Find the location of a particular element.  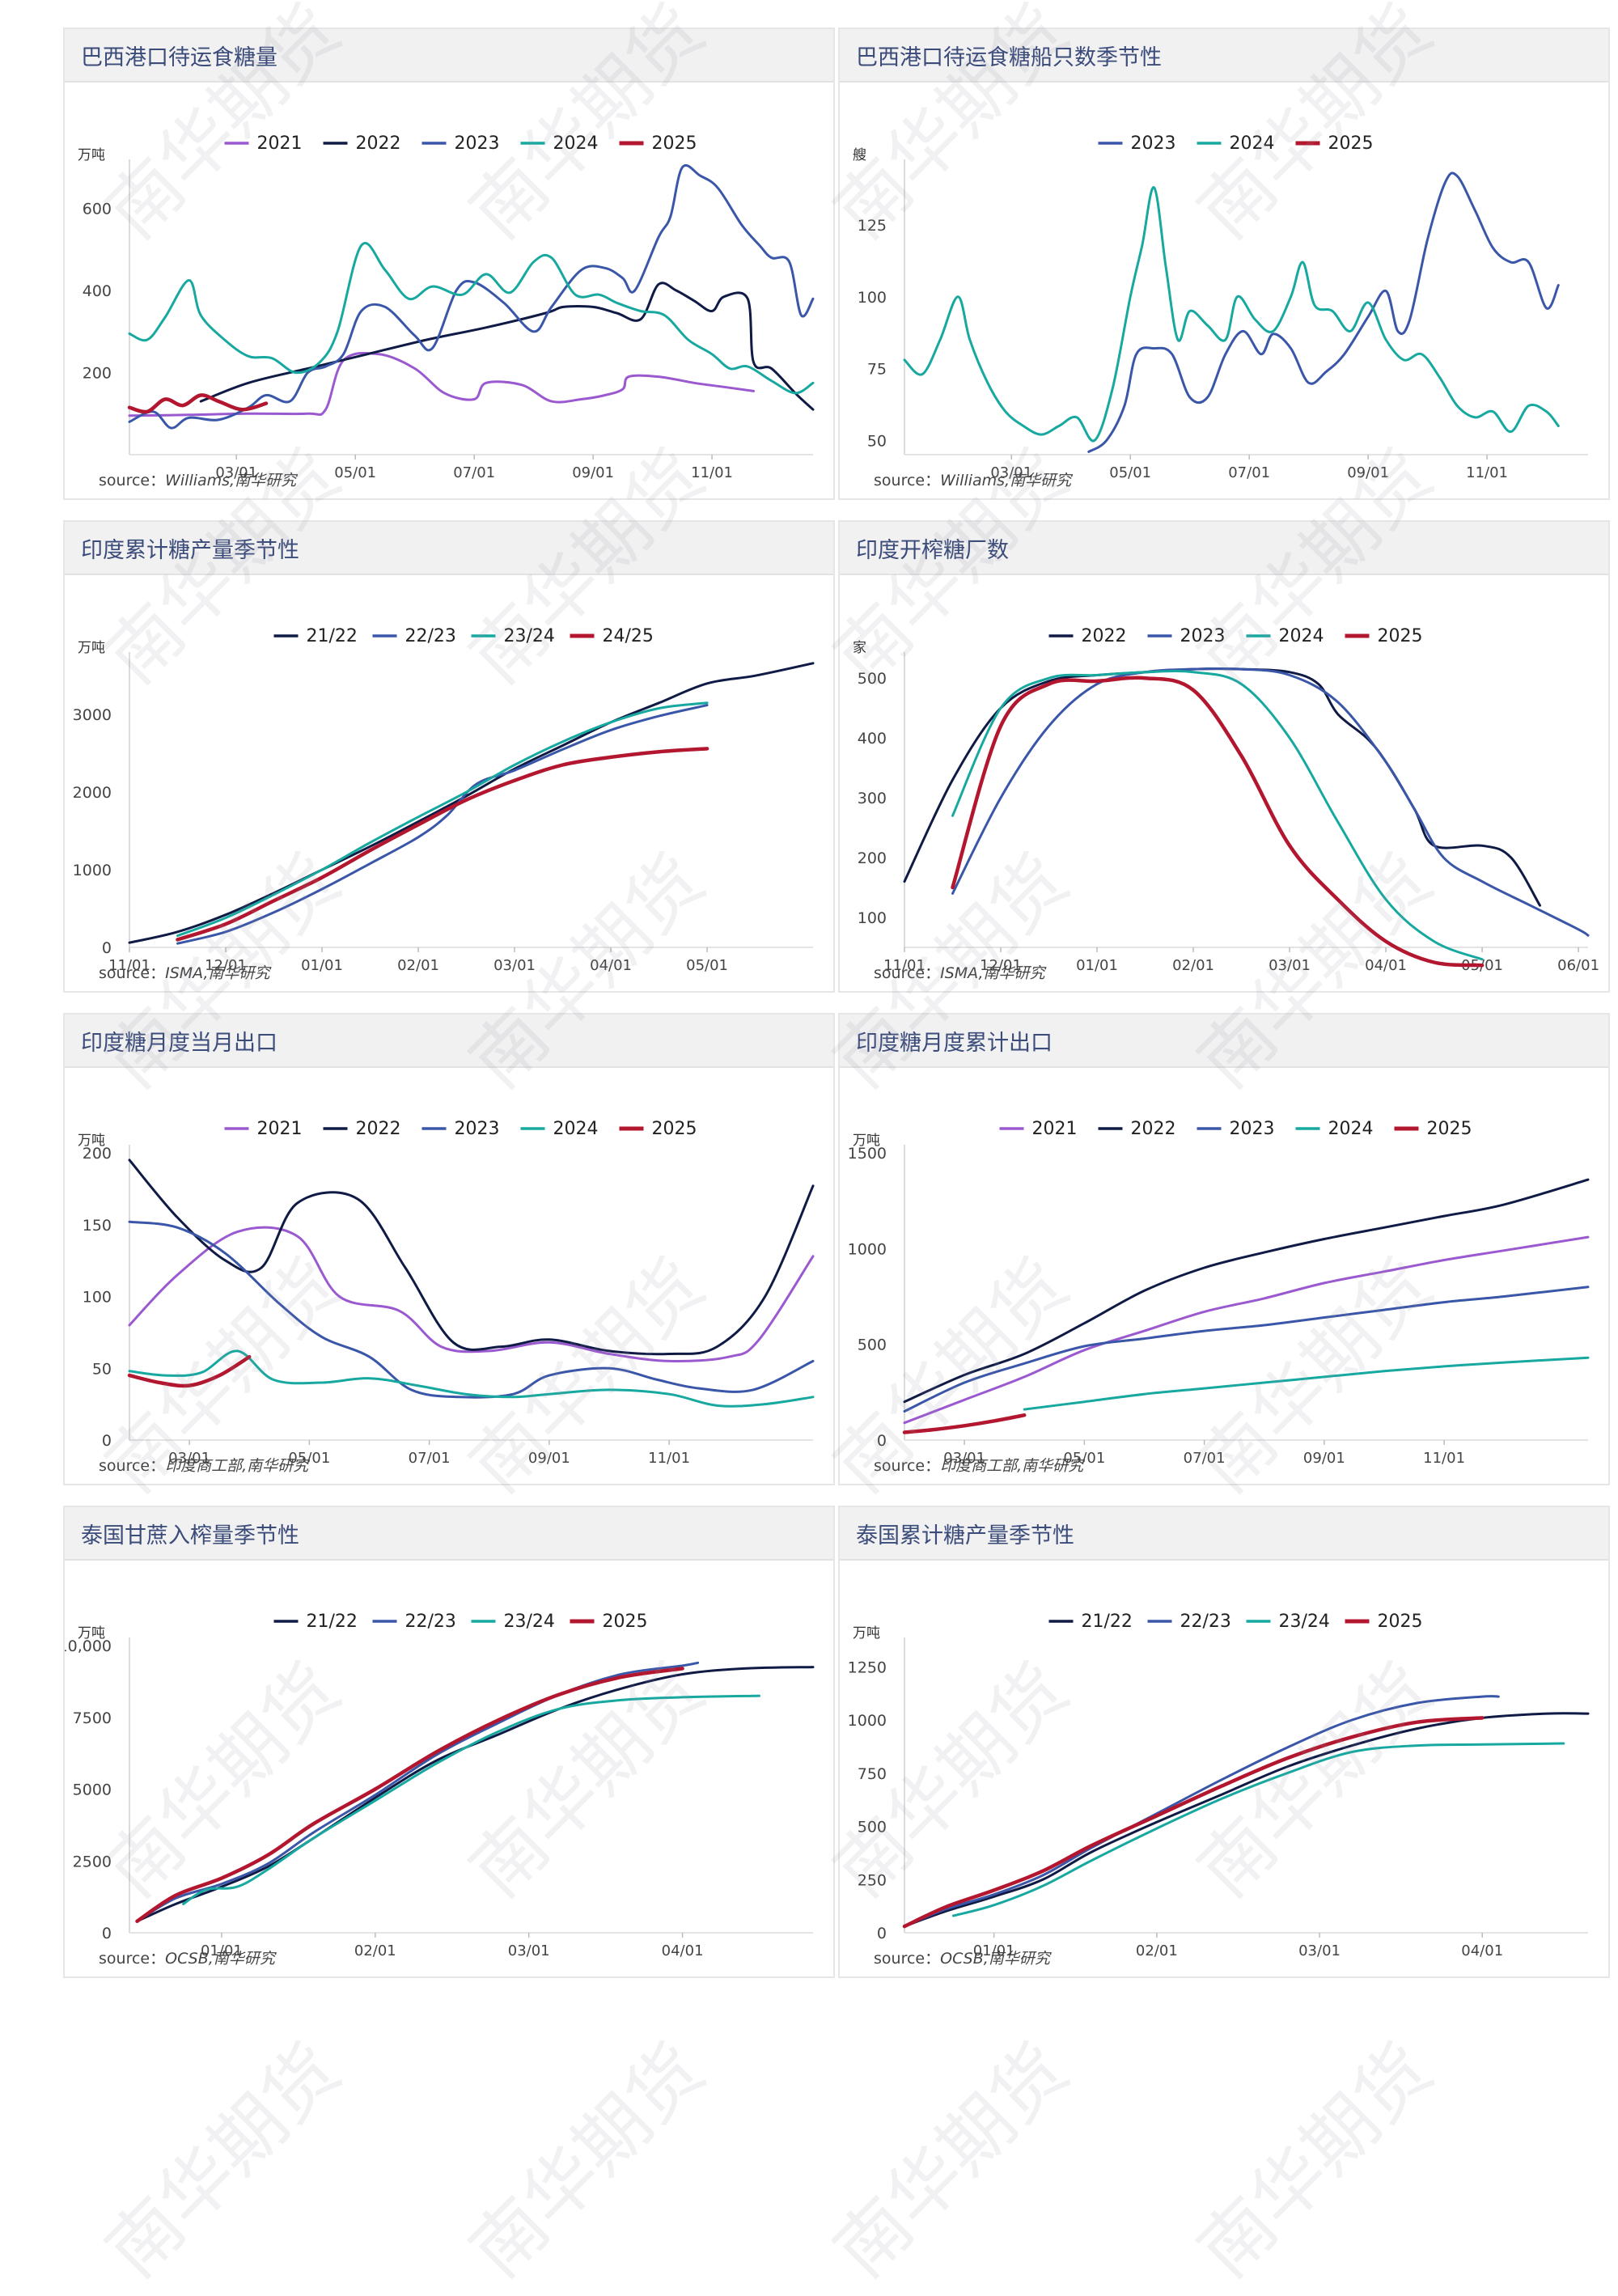

source-text: ISMA,南华研究 is located at coordinates (993, 973).